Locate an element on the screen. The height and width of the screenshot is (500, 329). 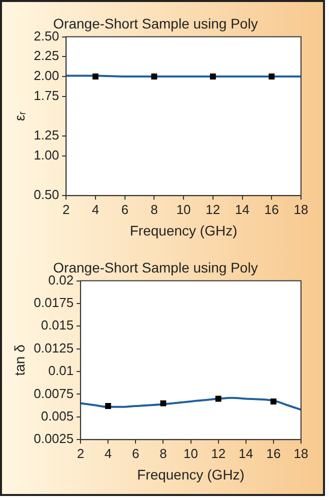
y-tick-label: 0.50 is located at coordinates (47, 194).